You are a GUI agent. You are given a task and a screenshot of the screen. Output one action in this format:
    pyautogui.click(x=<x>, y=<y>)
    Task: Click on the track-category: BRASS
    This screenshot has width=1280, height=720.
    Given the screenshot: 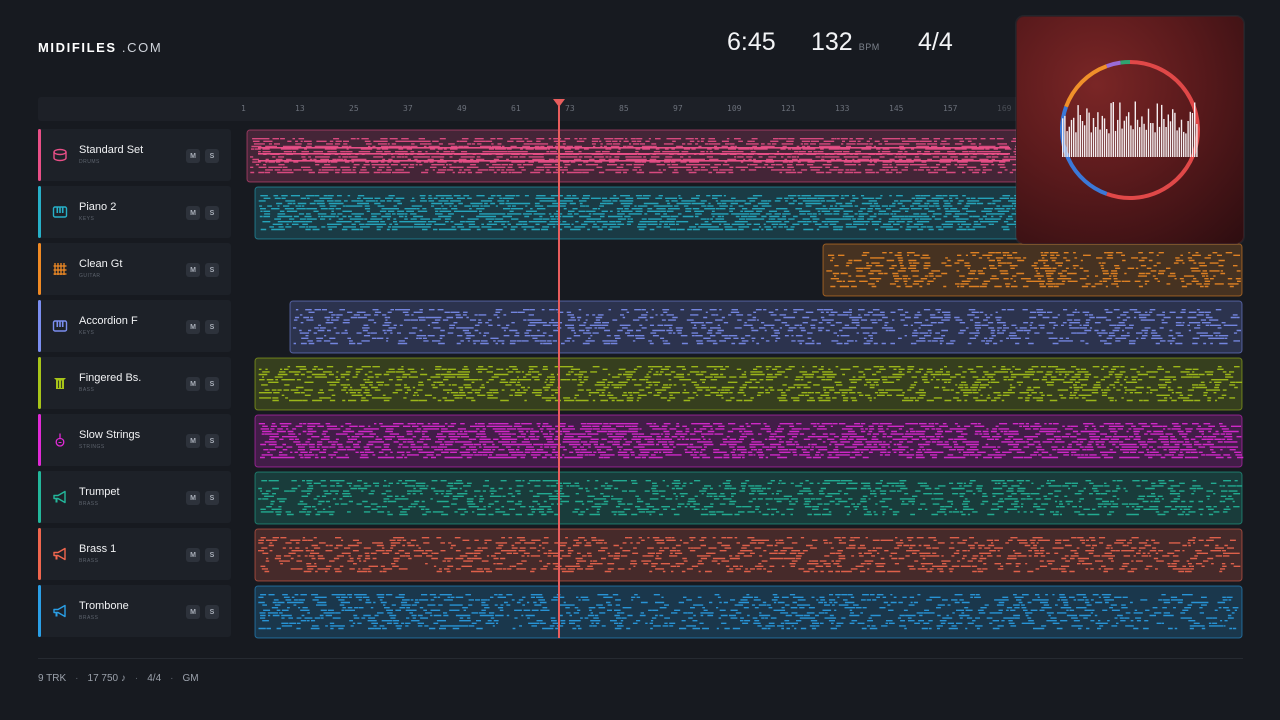 What is the action you would take?
    pyautogui.click(x=89, y=504)
    